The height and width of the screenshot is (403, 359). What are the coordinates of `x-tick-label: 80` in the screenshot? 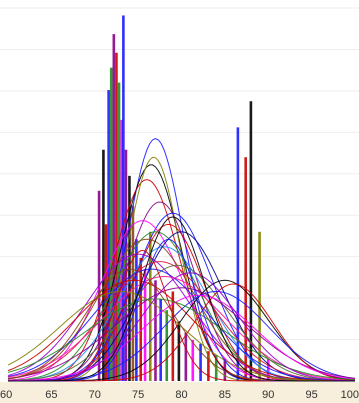 It's located at (181, 395).